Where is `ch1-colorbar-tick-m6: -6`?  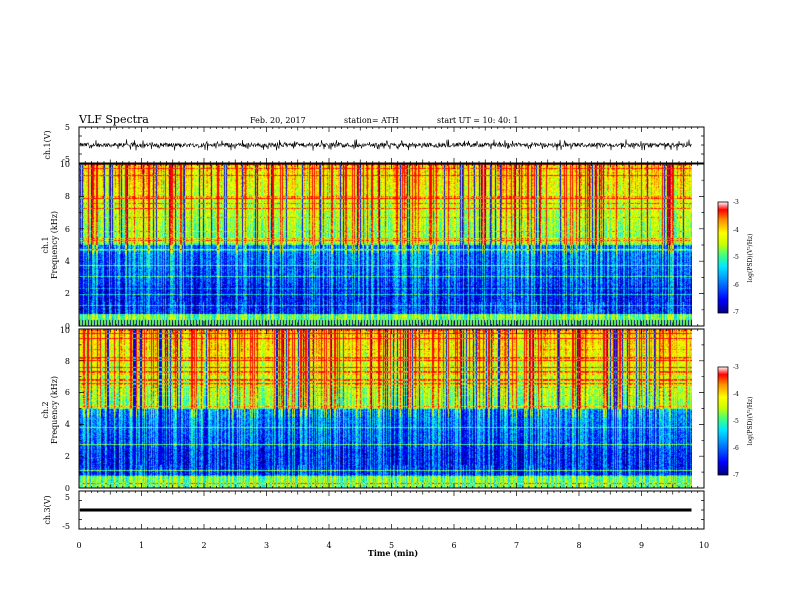
ch1-colorbar-tick-m6: -6 is located at coordinates (736, 285).